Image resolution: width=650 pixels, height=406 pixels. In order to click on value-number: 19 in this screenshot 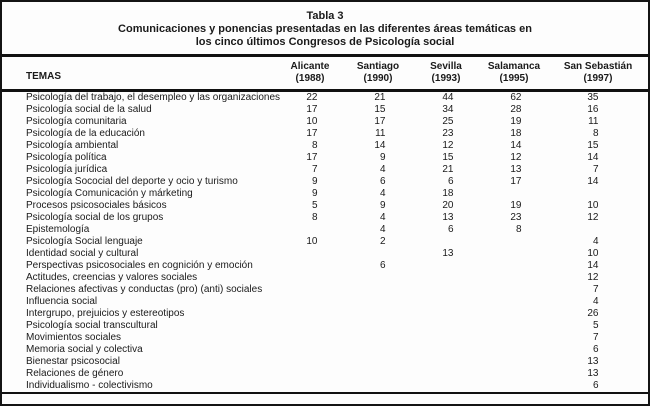, I will do `click(516, 205)`.